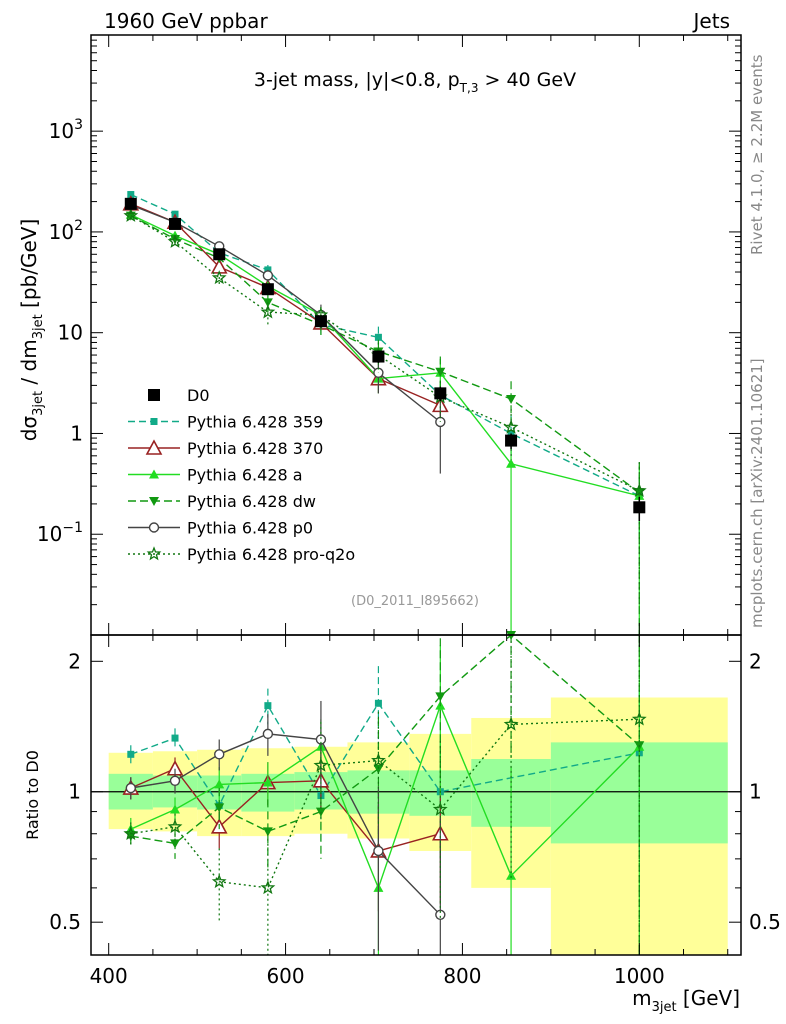 The height and width of the screenshot is (1024, 786). What do you see at coordinates (285, 976) in the screenshot?
I see `x-tick-label: 600` at bounding box center [285, 976].